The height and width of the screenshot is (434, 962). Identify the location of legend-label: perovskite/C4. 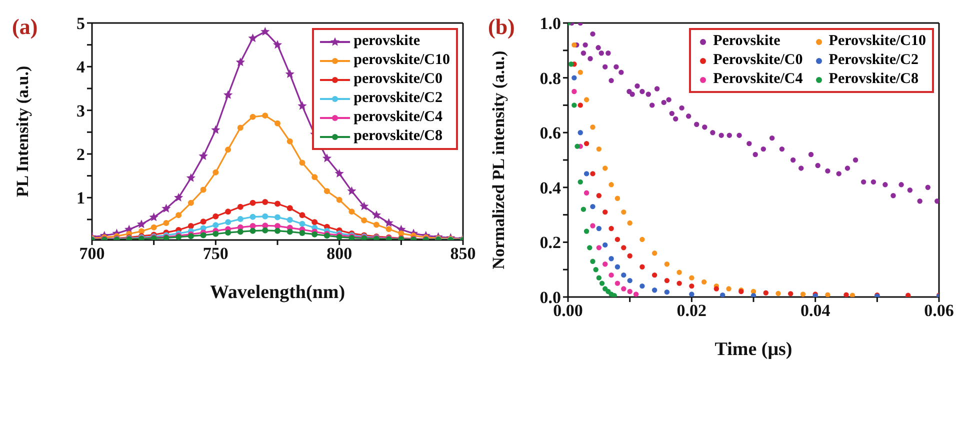
(398, 117).